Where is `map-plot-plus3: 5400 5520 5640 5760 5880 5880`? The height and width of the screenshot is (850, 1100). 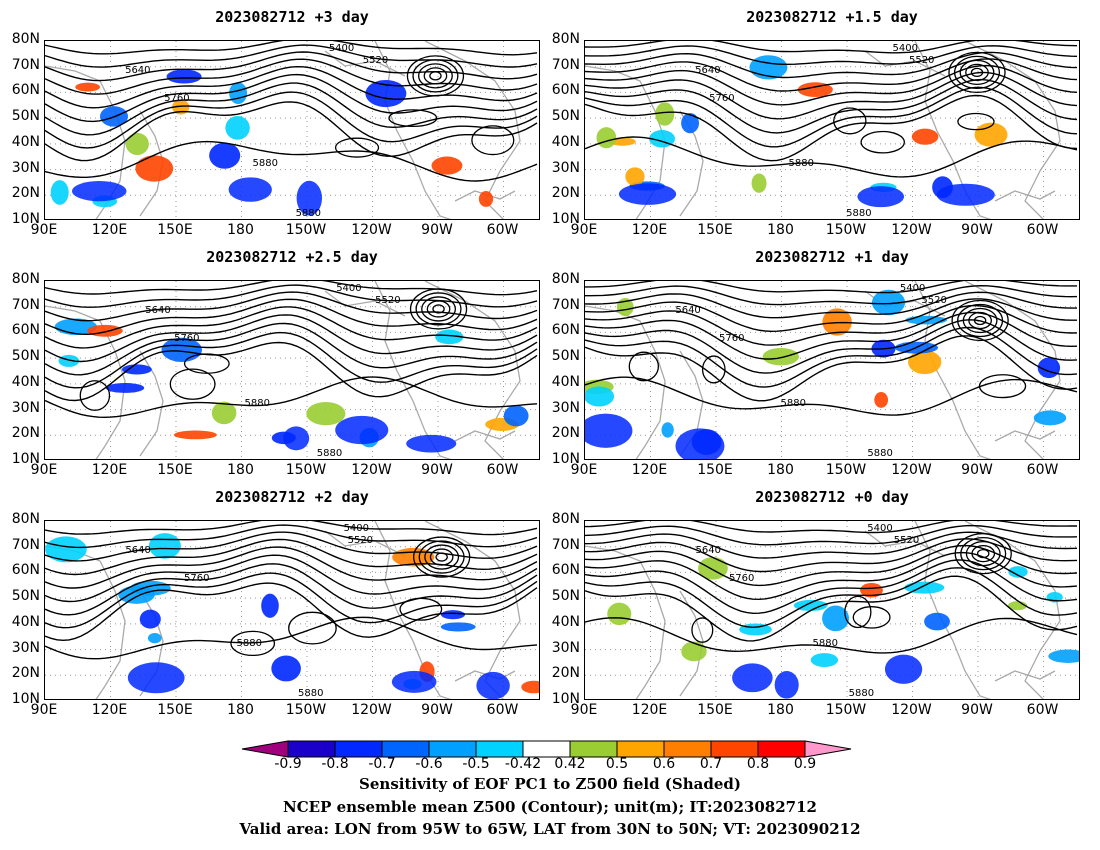
map-plot-plus3: 5400 5520 5640 5760 5880 5880 is located at coordinates (292, 130).